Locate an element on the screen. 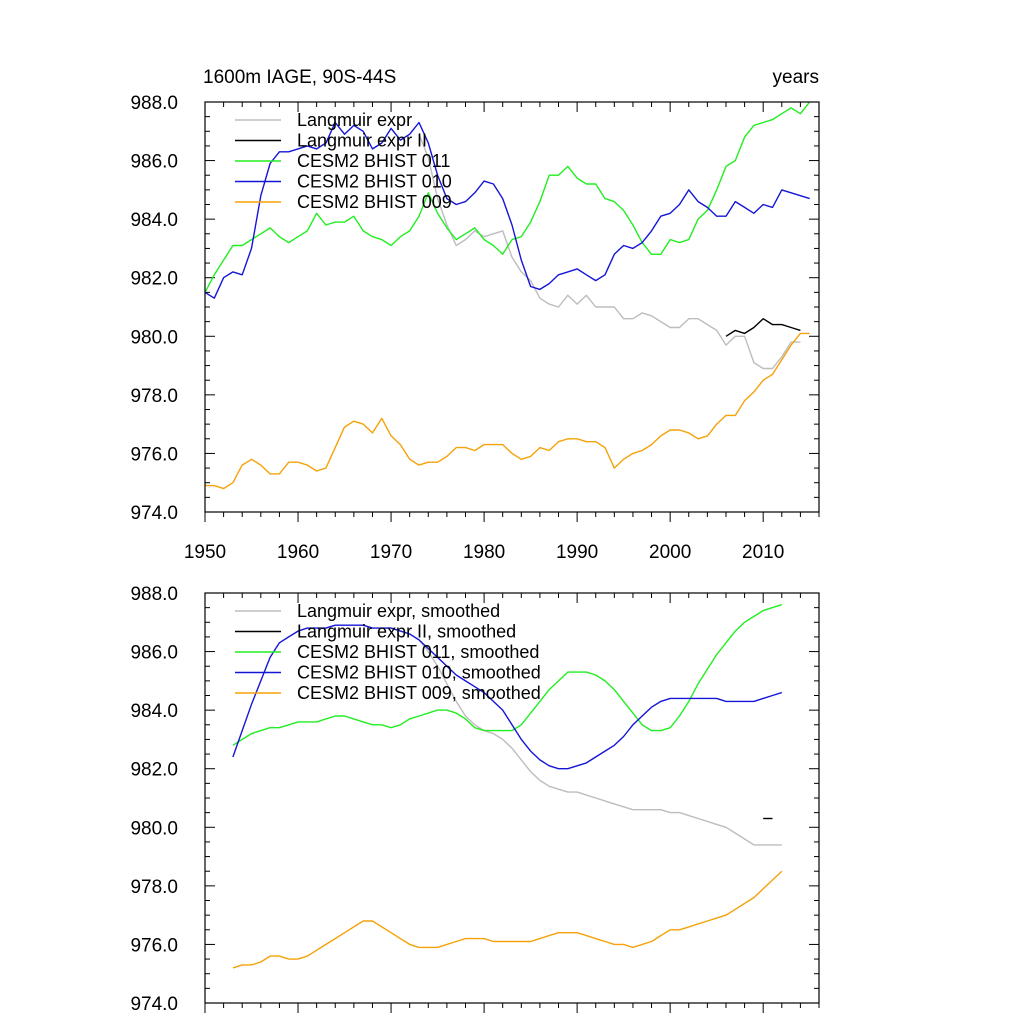  legend-label: CESM2 BHIST 011 is located at coordinates (373, 161).